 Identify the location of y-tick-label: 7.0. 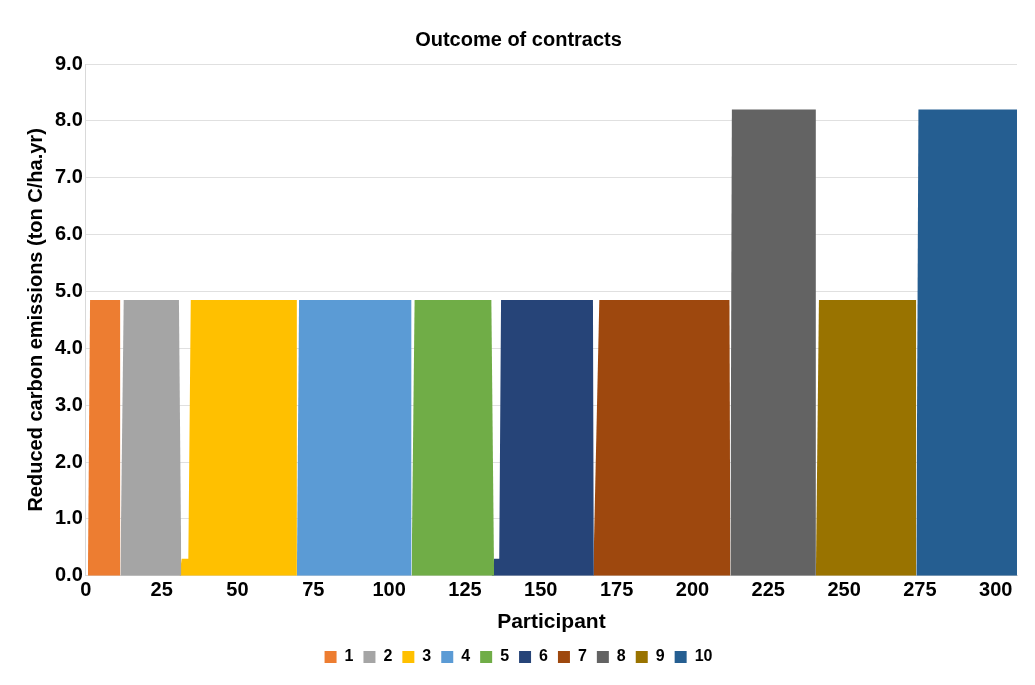
(68, 176).